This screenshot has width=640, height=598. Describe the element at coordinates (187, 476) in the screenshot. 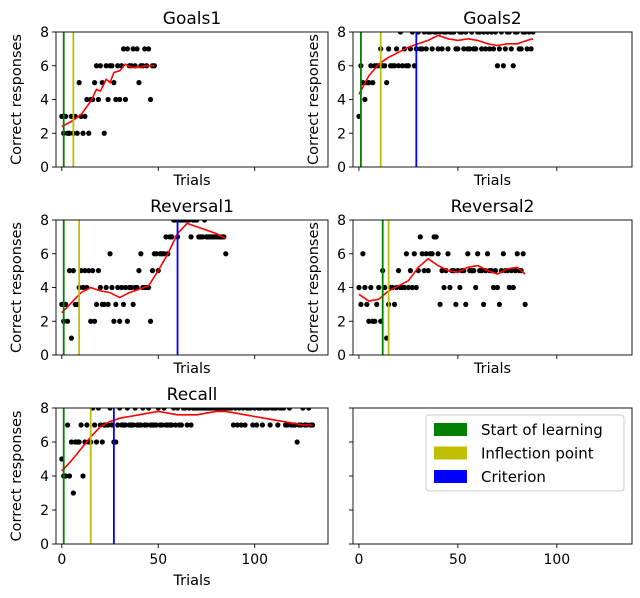

I see `plot-area` at that location.